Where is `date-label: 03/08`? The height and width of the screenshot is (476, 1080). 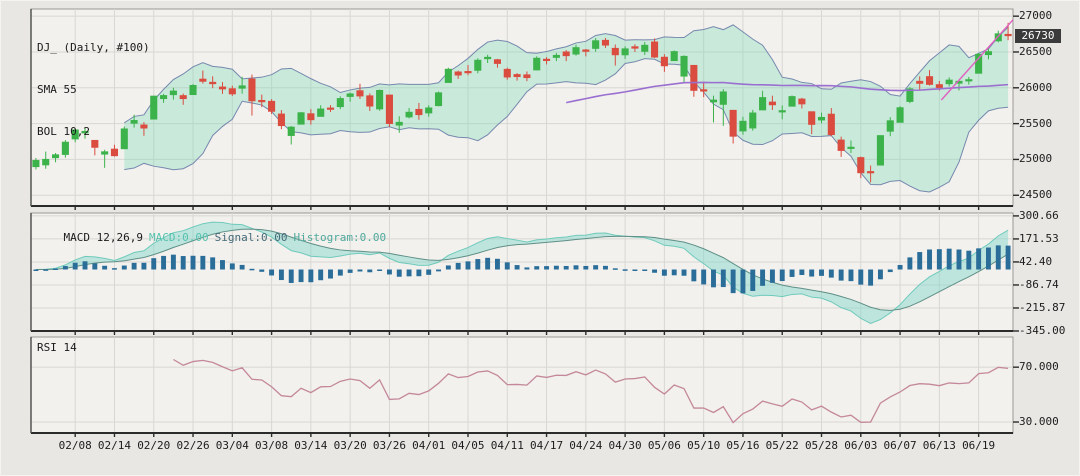
date-label: 03/08 is located at coordinates (272, 445).